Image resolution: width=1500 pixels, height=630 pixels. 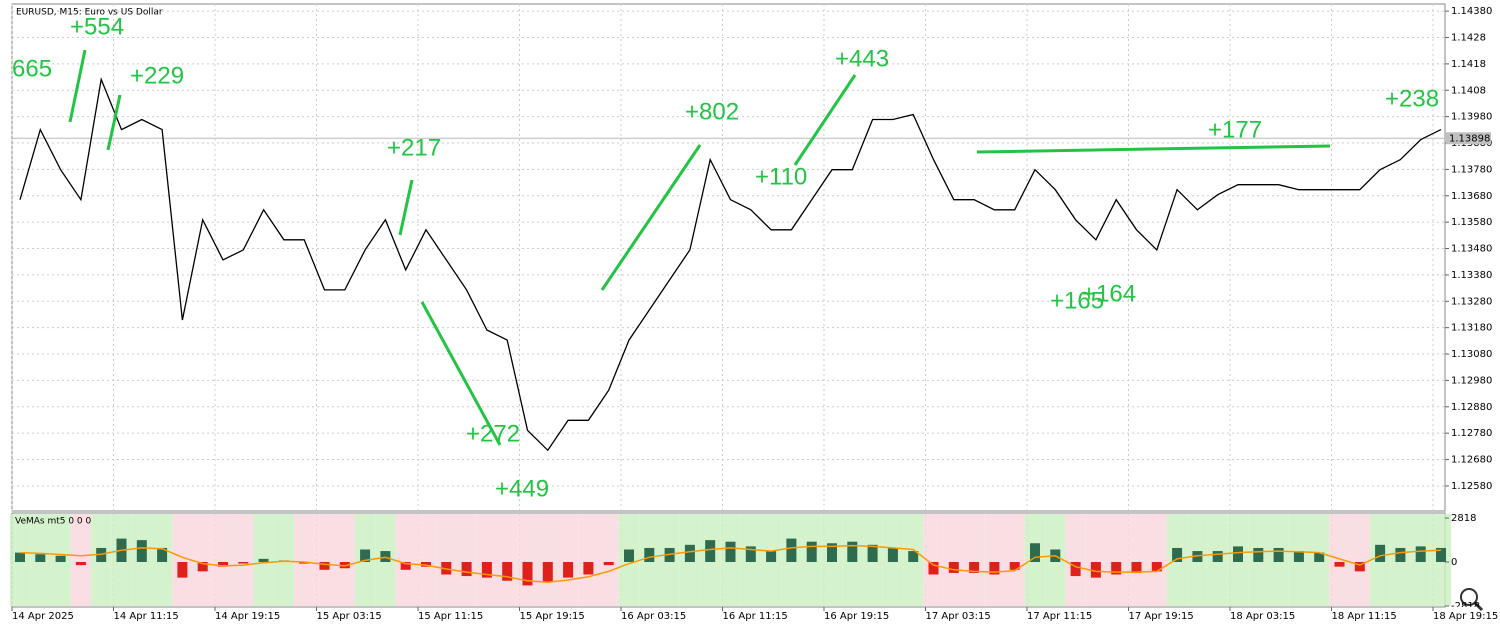 I want to click on x-tick-label: 17 Apr 03:15, so click(x=958, y=616).